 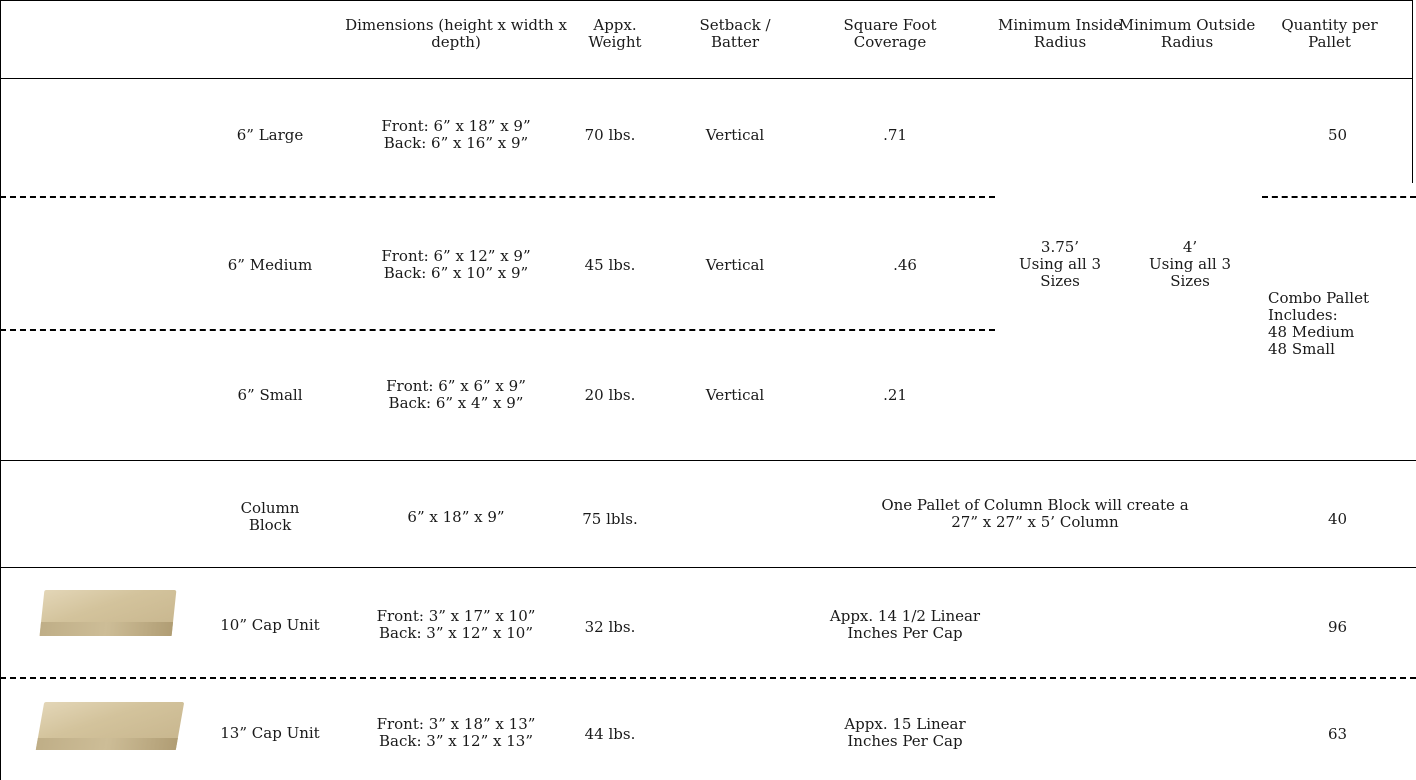 I want to click on row-large-setback: Vertical, so click(x=735, y=134).